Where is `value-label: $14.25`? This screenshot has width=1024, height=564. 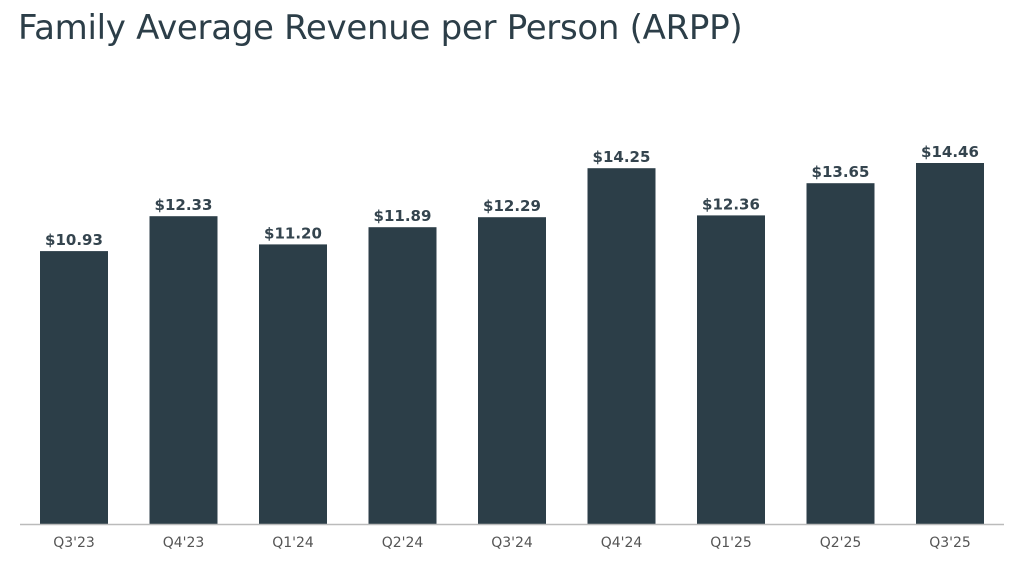 value-label: $14.25 is located at coordinates (622, 157).